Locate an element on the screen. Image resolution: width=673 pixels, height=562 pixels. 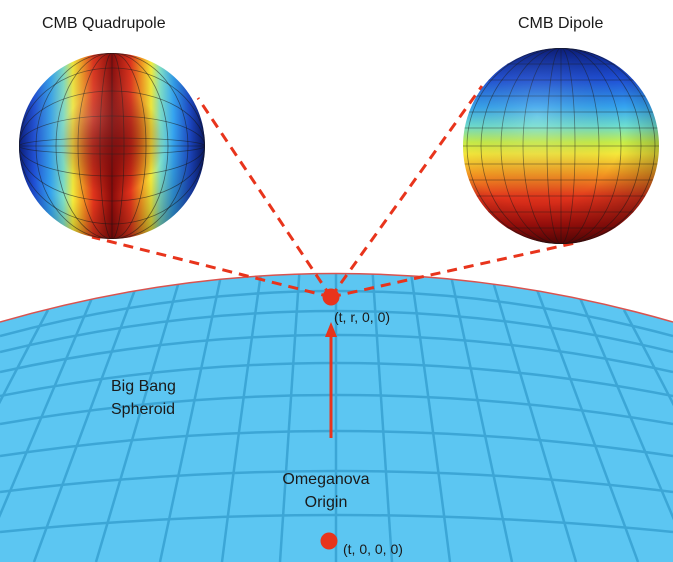
spheroid-label-line1: Big Bang is located at coordinates (143, 386).